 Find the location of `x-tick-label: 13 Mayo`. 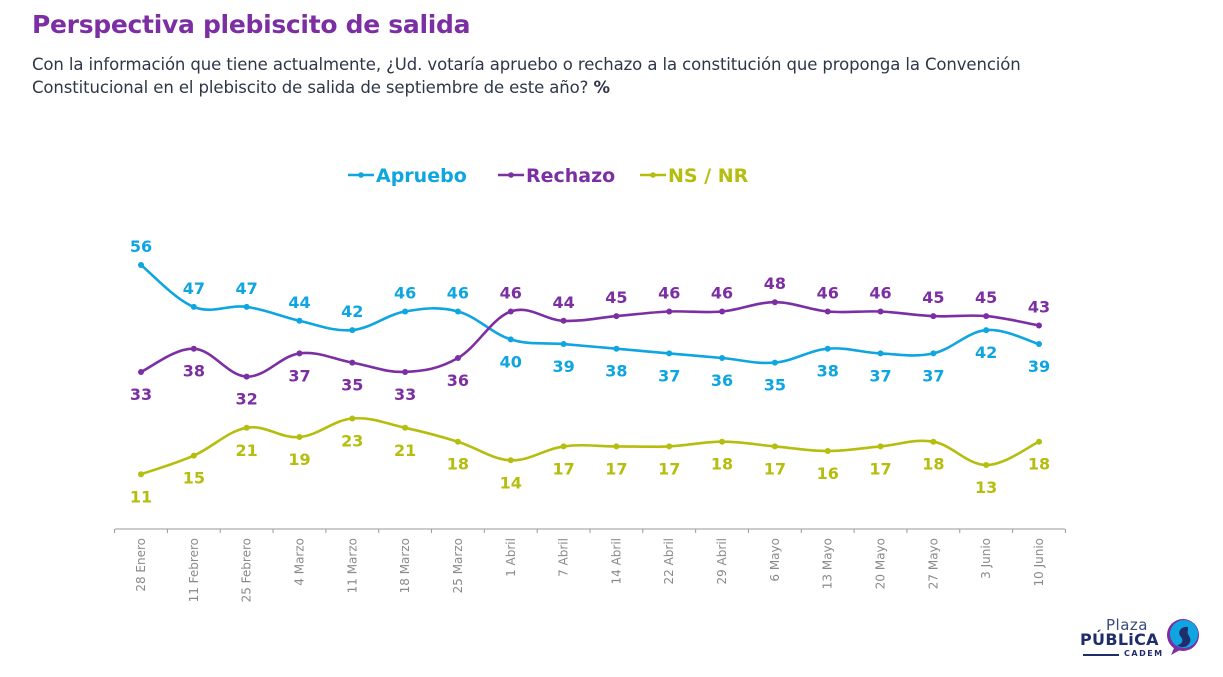

x-tick-label: 13 Mayo is located at coordinates (828, 563).